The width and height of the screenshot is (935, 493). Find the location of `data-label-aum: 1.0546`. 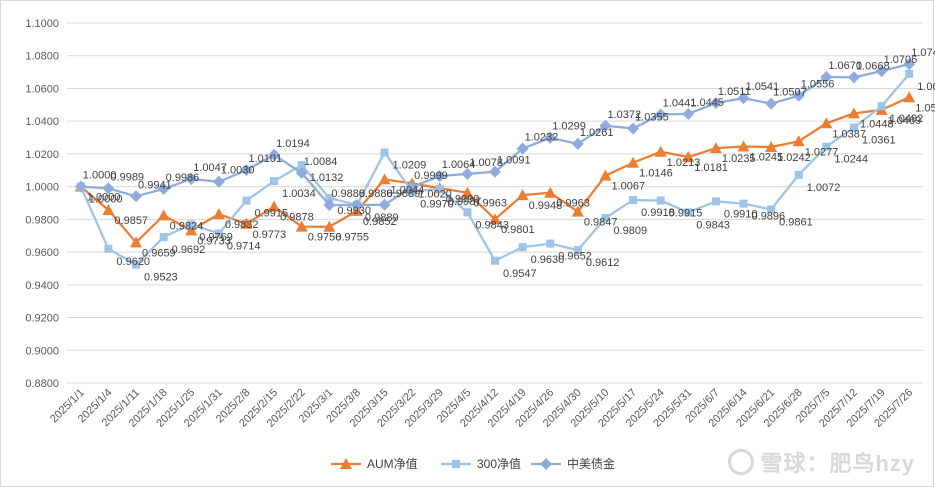

data-label-aum: 1.0546 is located at coordinates (925, 108).